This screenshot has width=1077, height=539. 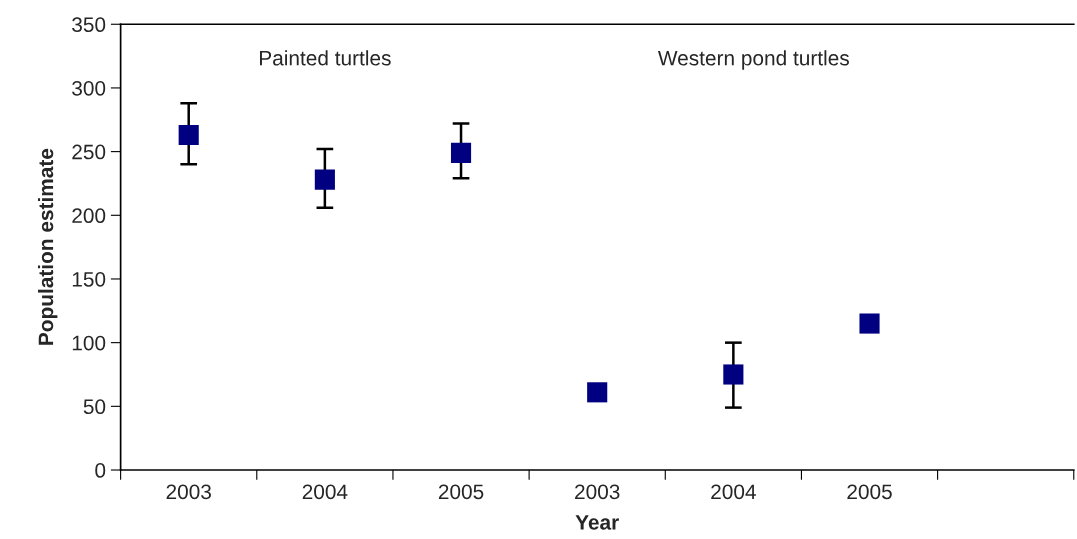 I want to click on y-tick-label: 300, so click(x=89, y=88).